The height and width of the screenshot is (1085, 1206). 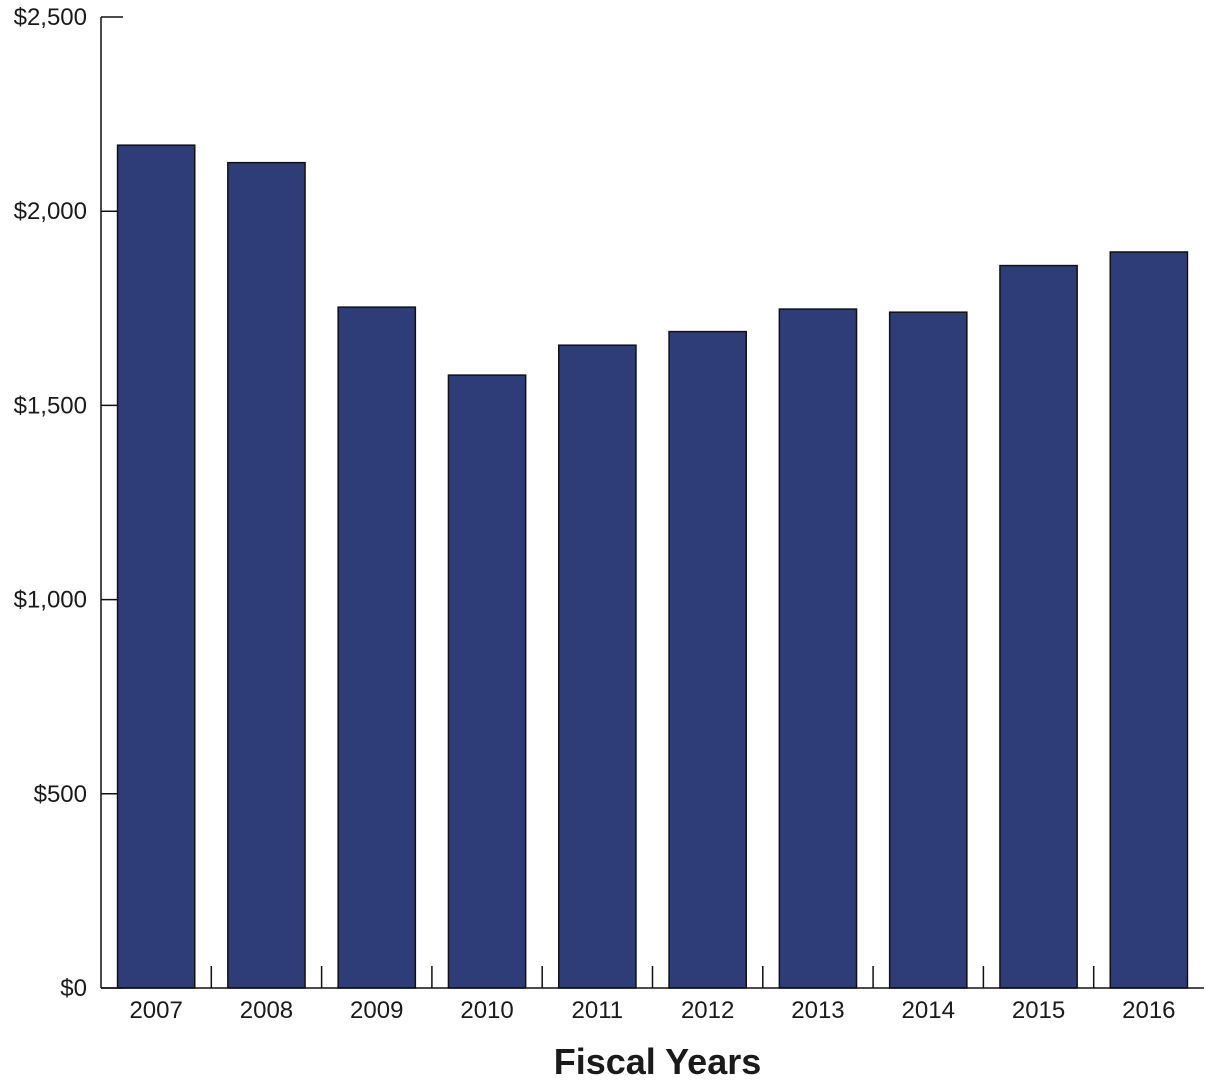 I want to click on y-tick-label: $1,000, so click(x=50, y=600).